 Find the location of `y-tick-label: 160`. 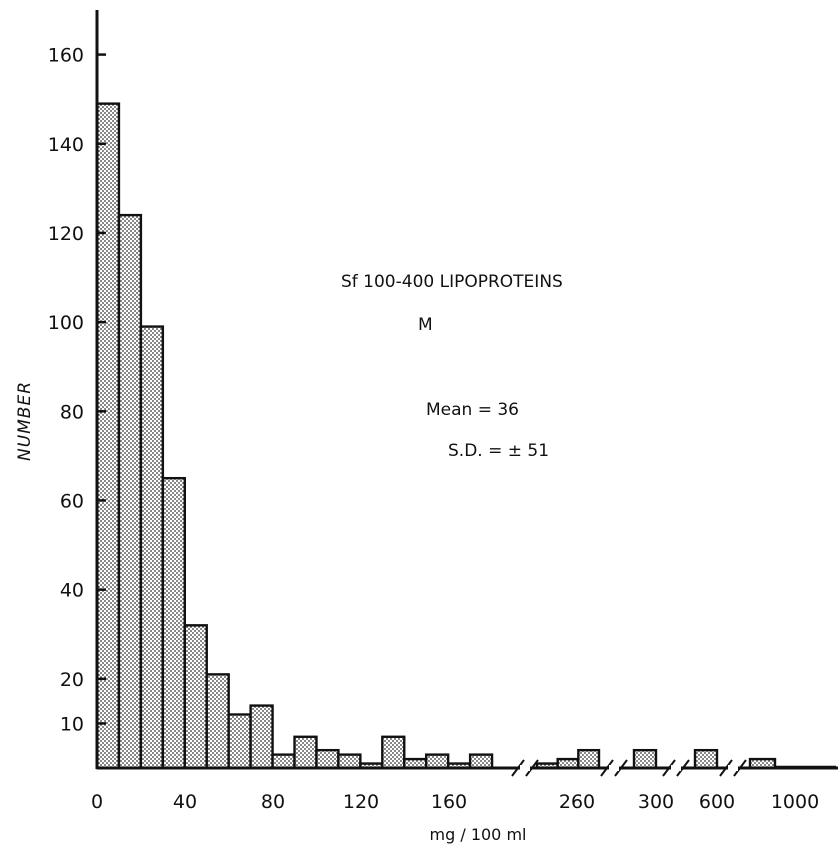

y-tick-label: 160 is located at coordinates (66, 56).